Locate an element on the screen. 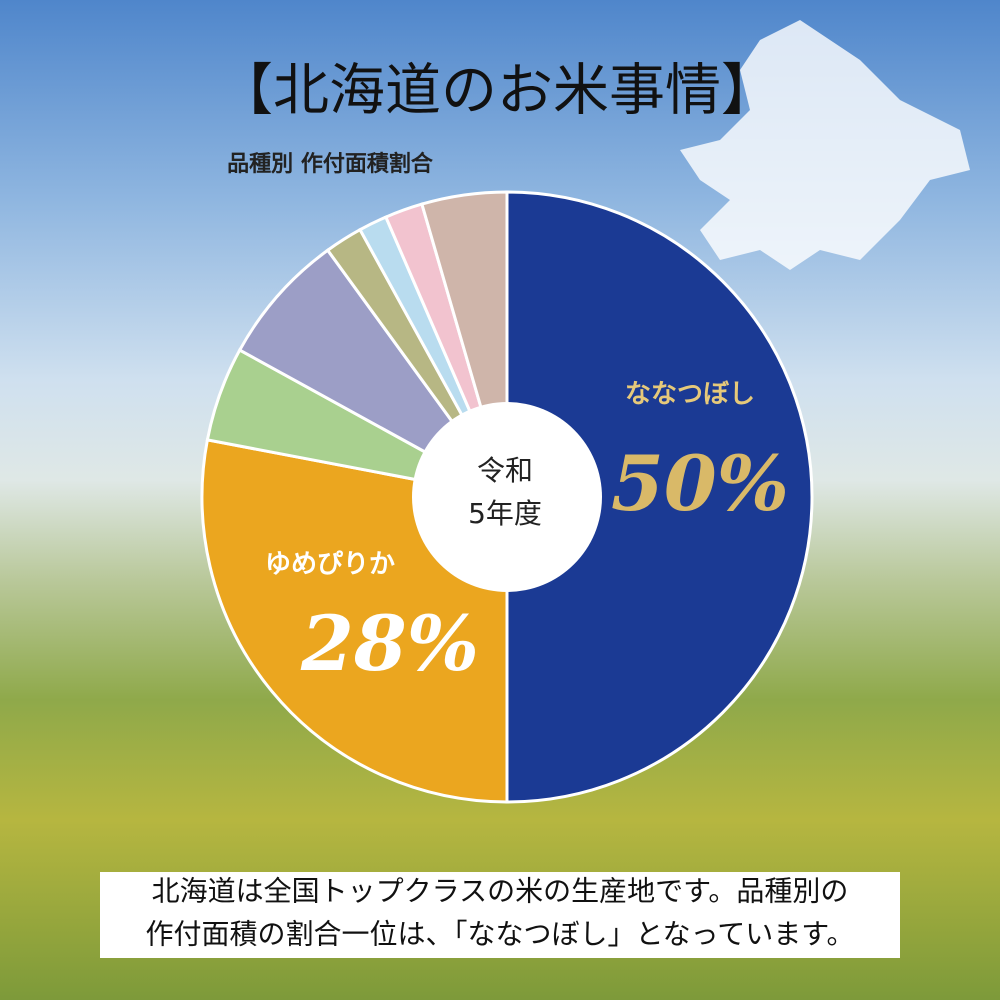 This screenshot has height=1000, width=1000. slice-value-label: 50% is located at coordinates (700, 483).